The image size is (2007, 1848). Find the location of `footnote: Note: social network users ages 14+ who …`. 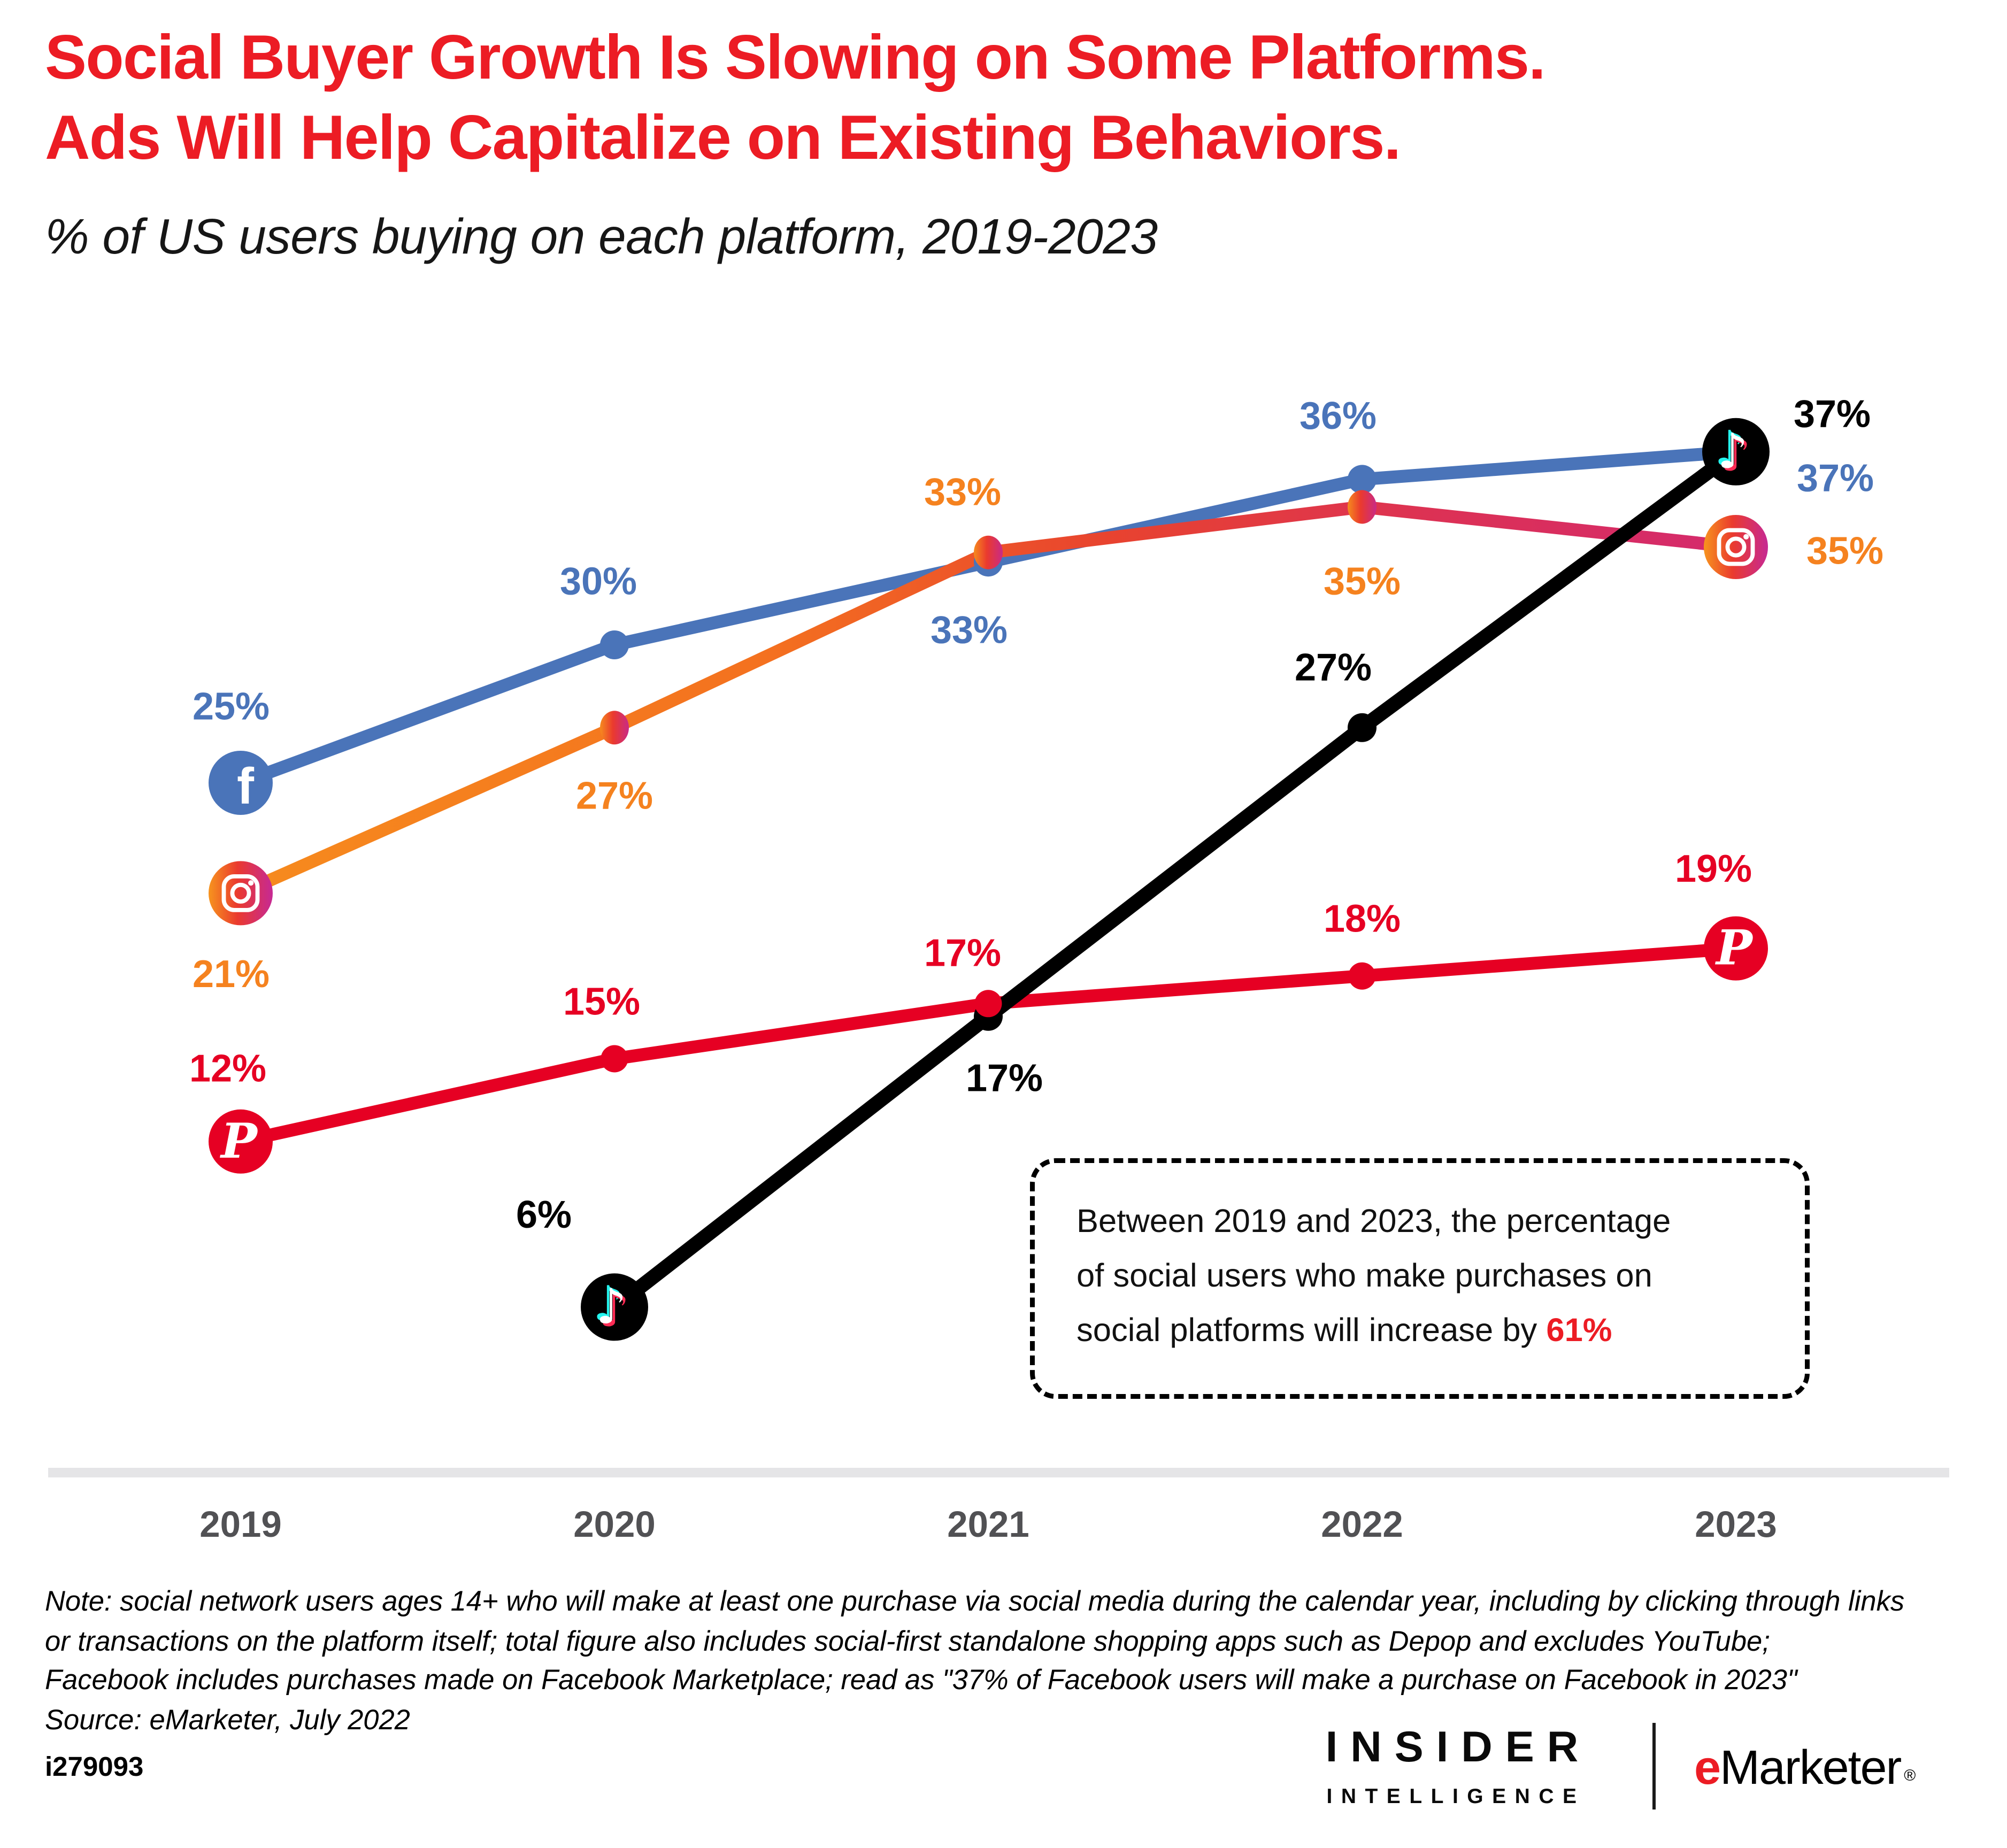

footnote: Note: social network users ages 14+ who … is located at coordinates (974, 1660).